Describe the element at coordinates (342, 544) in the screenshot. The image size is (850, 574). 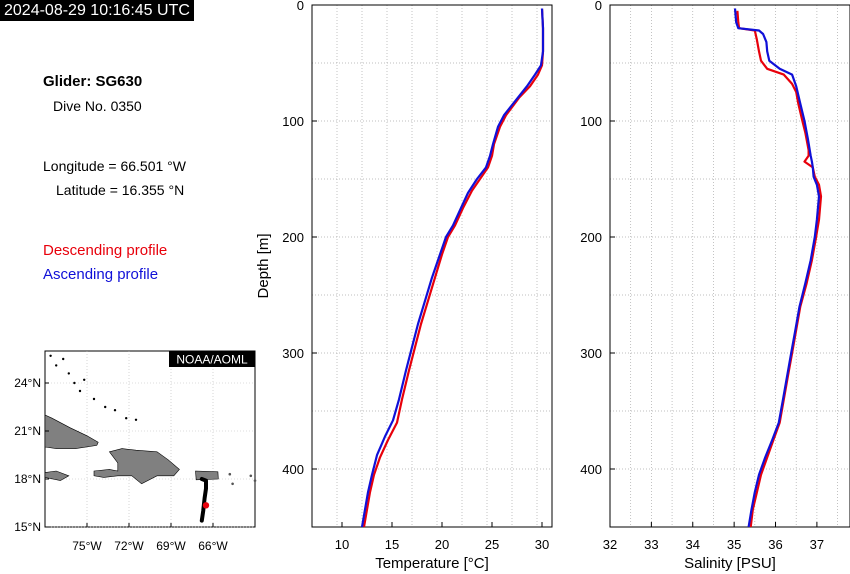
I see `x-tick-label: 10` at that location.